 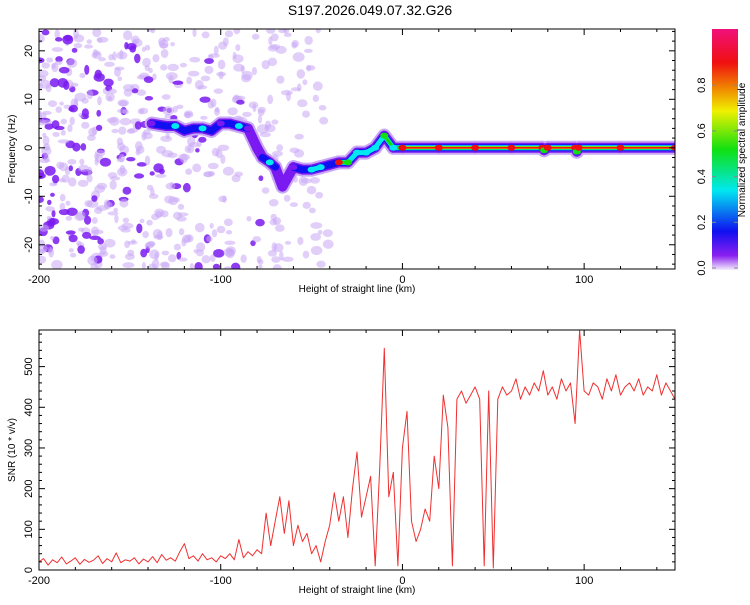 What do you see at coordinates (39, 280) in the screenshot?
I see `x-tick-label: -200` at bounding box center [39, 280].